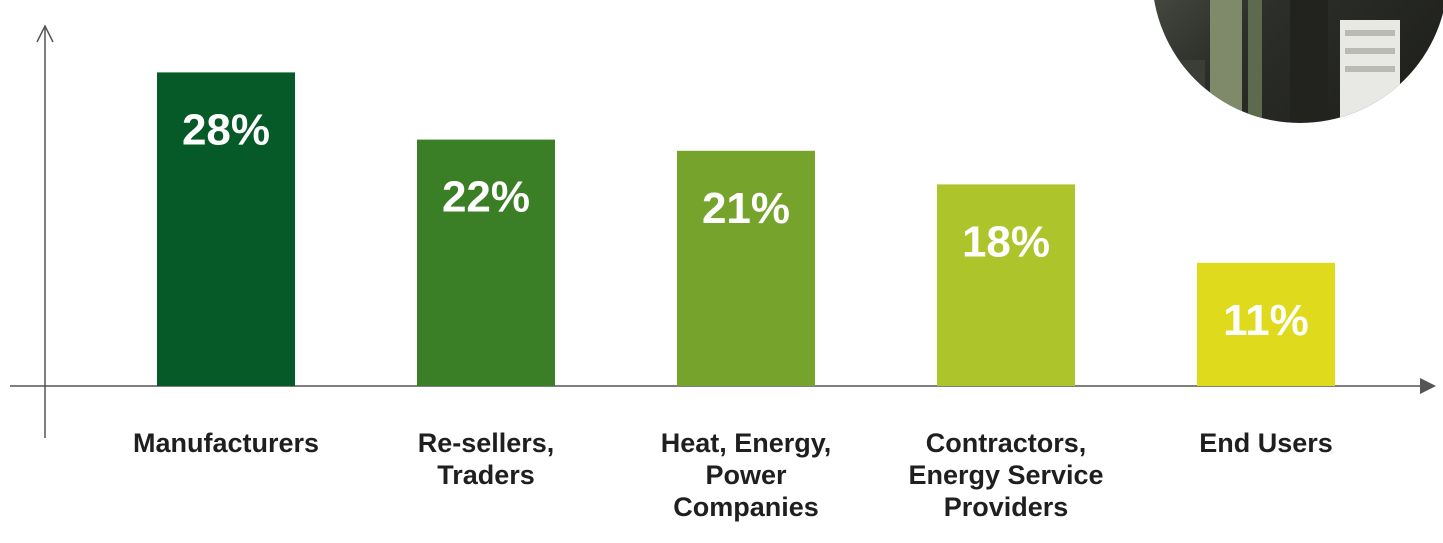 Image resolution: width=1443 pixels, height=543 pixels. What do you see at coordinates (746, 208) in the screenshot?
I see `bar-value-label-3: 21%` at bounding box center [746, 208].